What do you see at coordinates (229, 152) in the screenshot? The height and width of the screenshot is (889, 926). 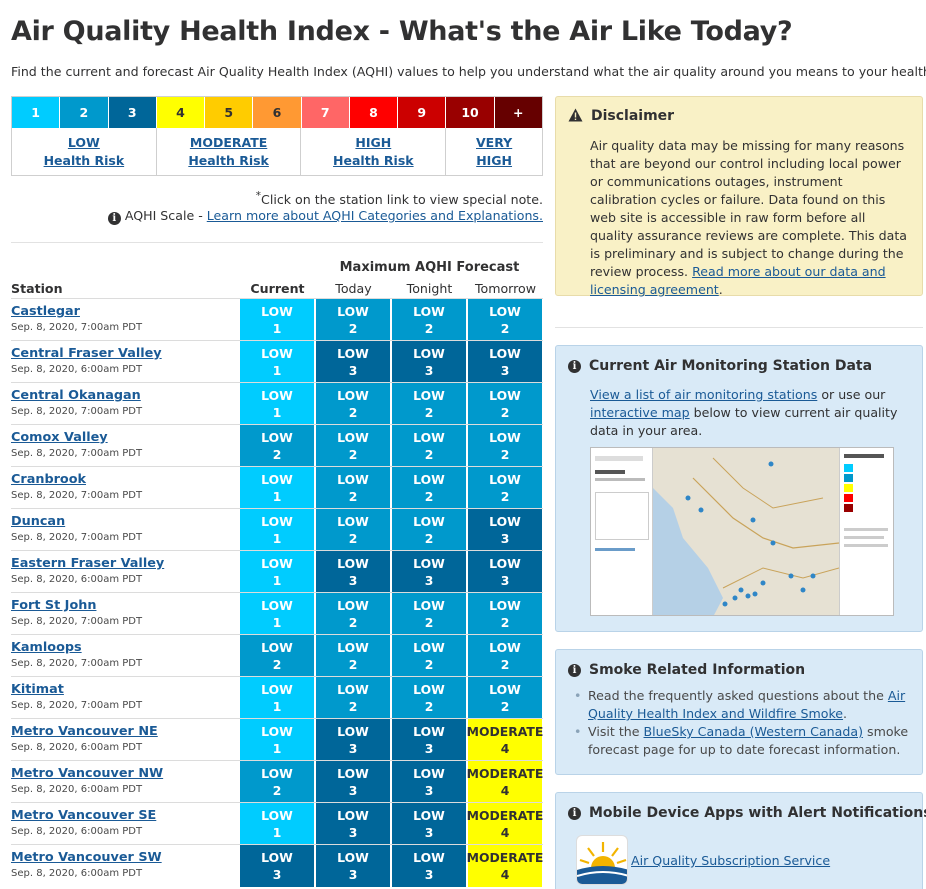 I see `risk-category-link: MODERATE Health Risk` at bounding box center [229, 152].